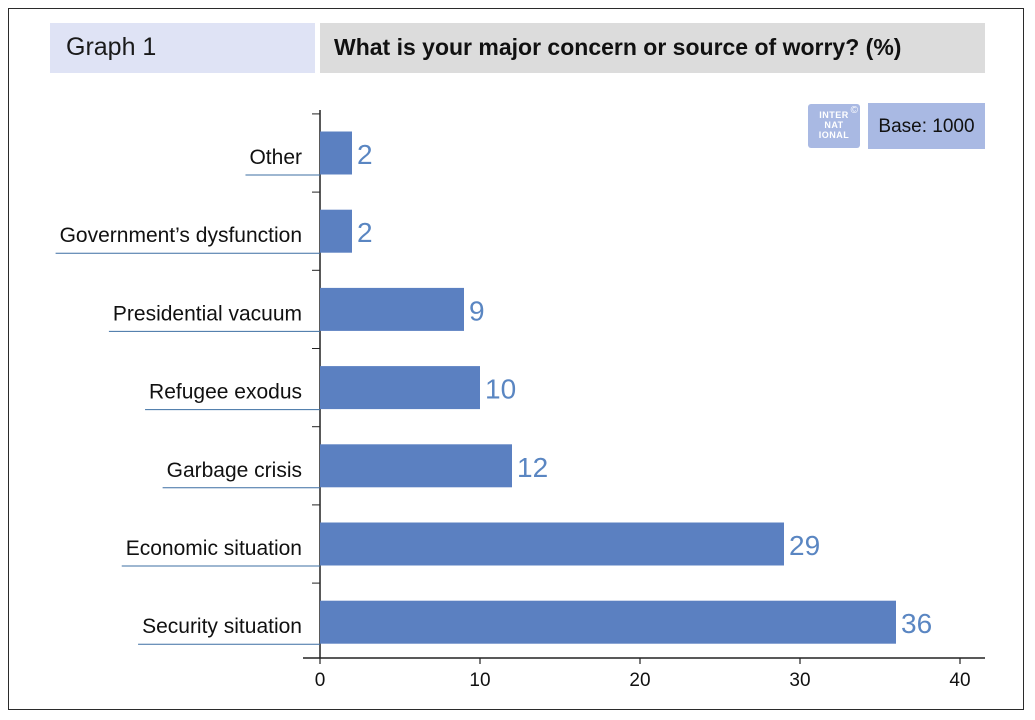 This screenshot has width=1035, height=720. I want to click on international-logo: INTER NAT IONAL ©, so click(834, 126).